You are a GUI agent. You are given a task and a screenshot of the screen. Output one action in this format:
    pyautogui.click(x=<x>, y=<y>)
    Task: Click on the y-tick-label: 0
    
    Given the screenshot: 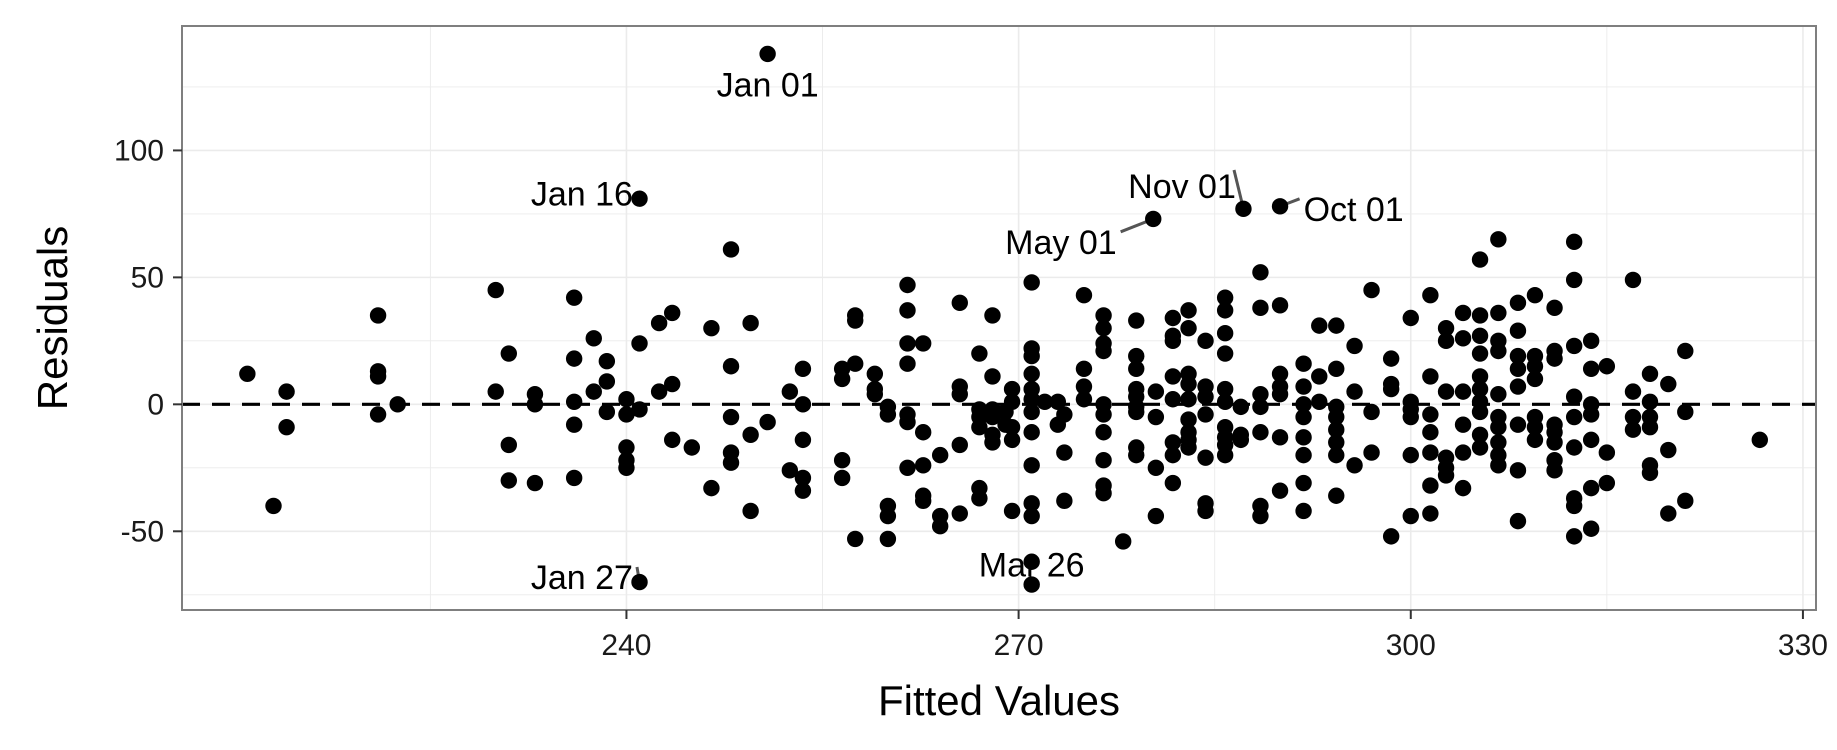 What is the action you would take?
    pyautogui.click(x=155, y=404)
    